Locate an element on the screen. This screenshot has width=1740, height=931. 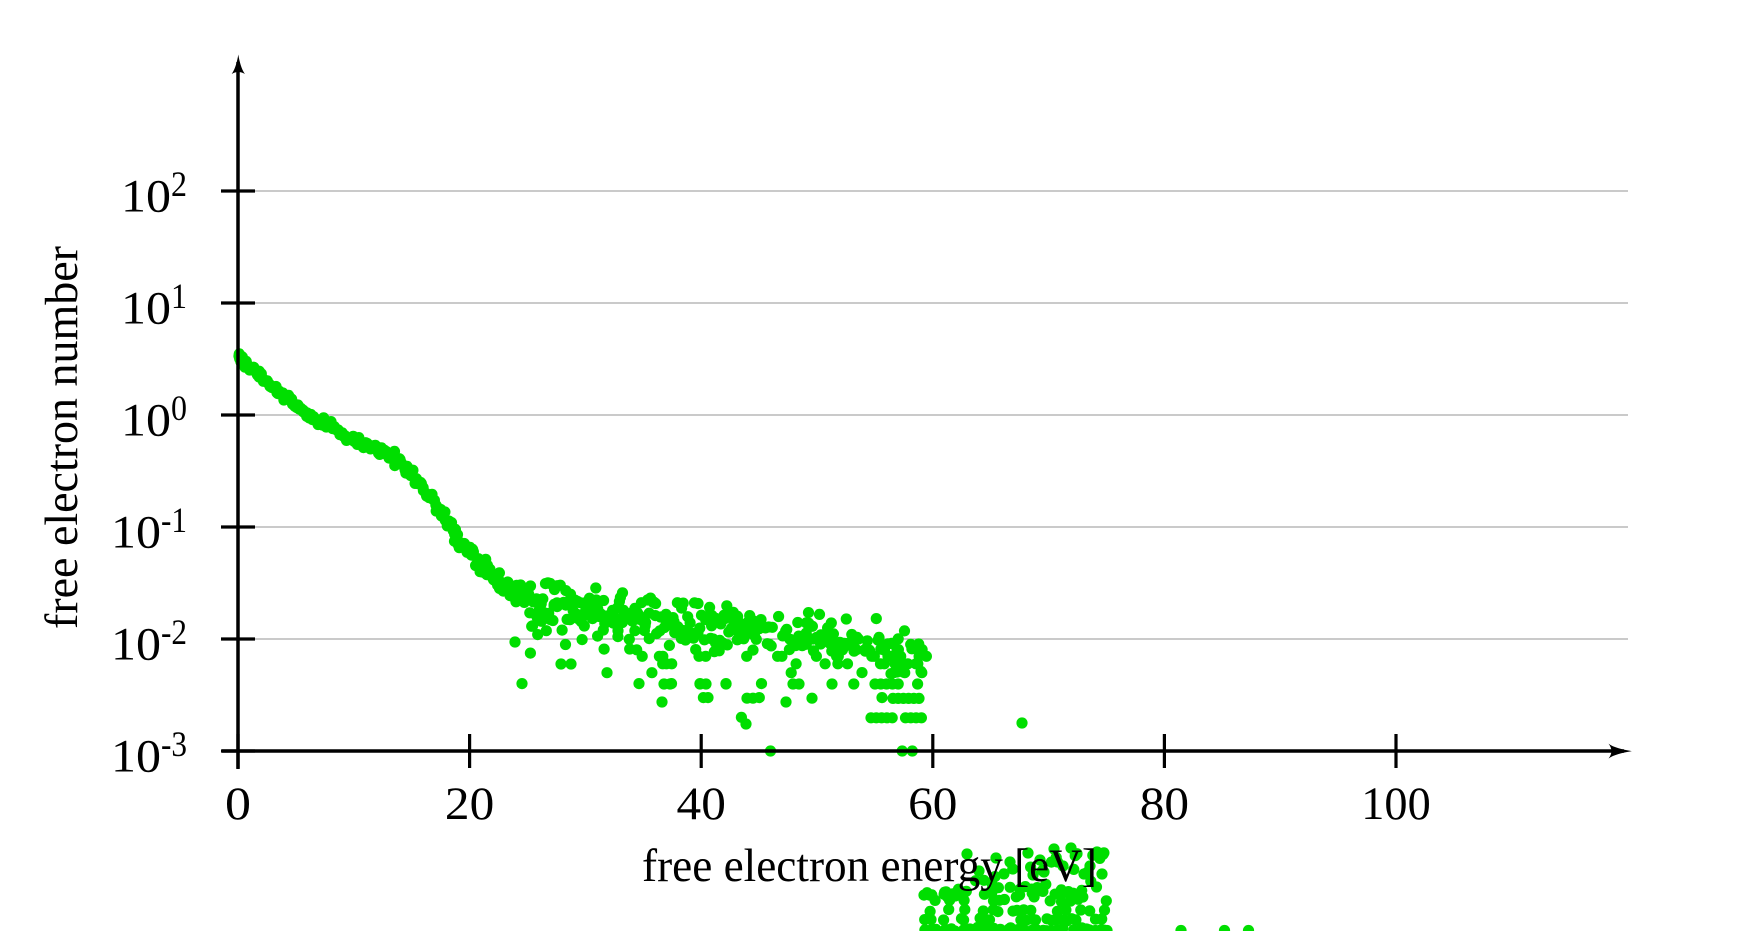
svg-text: free electron energy [eV] is located at coordinates (869, 866).